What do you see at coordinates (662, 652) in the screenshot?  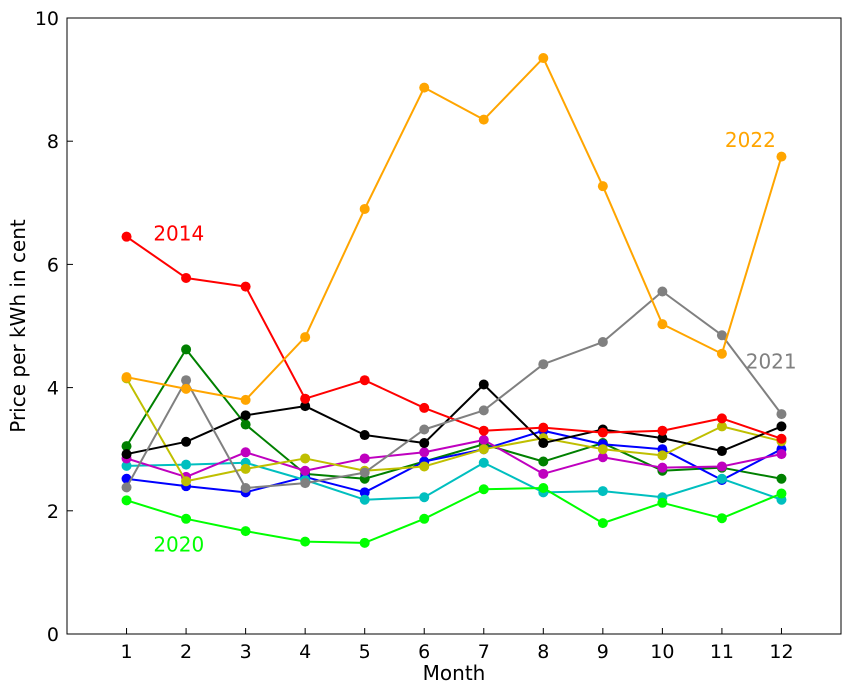 I see `x-tick-label: 10` at bounding box center [662, 652].